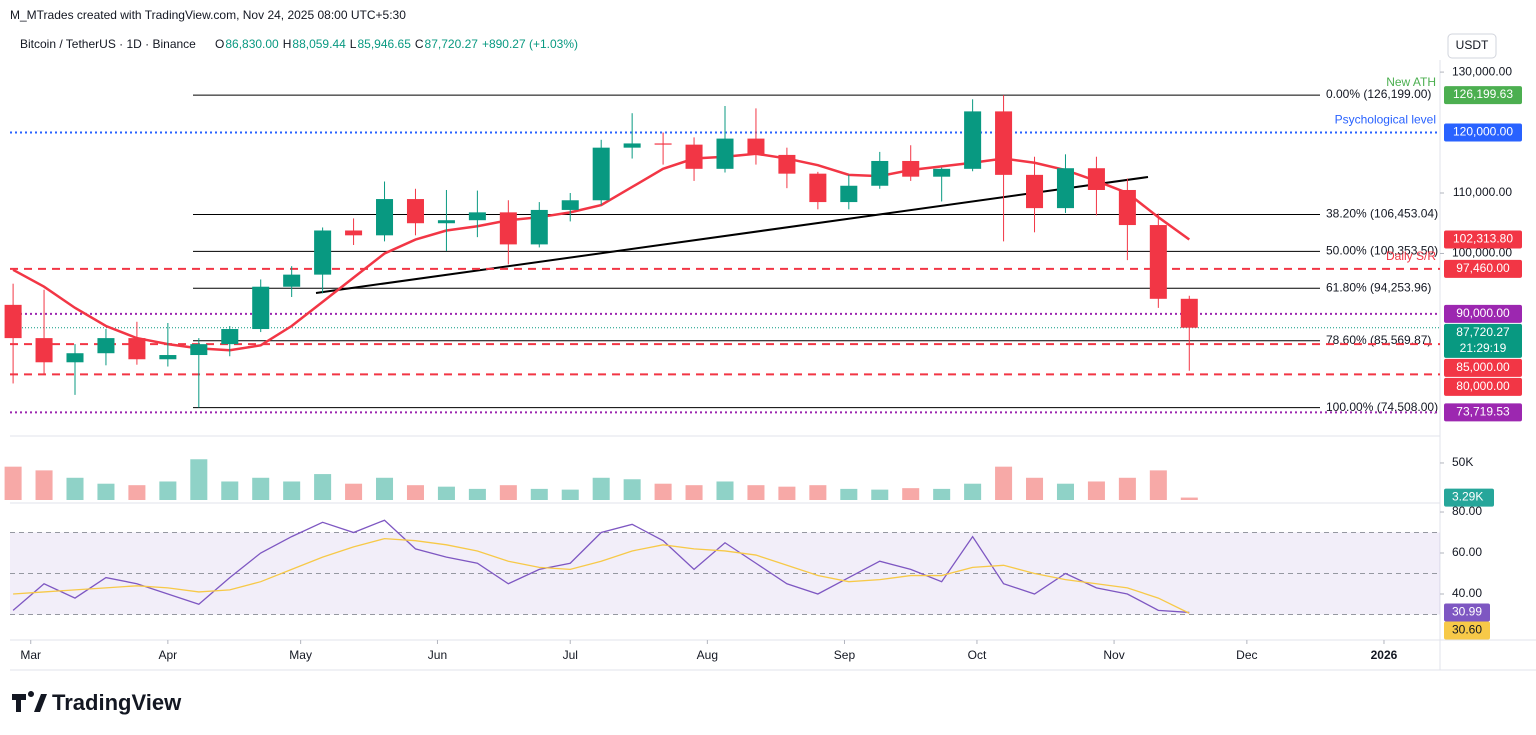 The width and height of the screenshot is (1536, 735). I want to click on rsi-label: 30.99, so click(1467, 612).